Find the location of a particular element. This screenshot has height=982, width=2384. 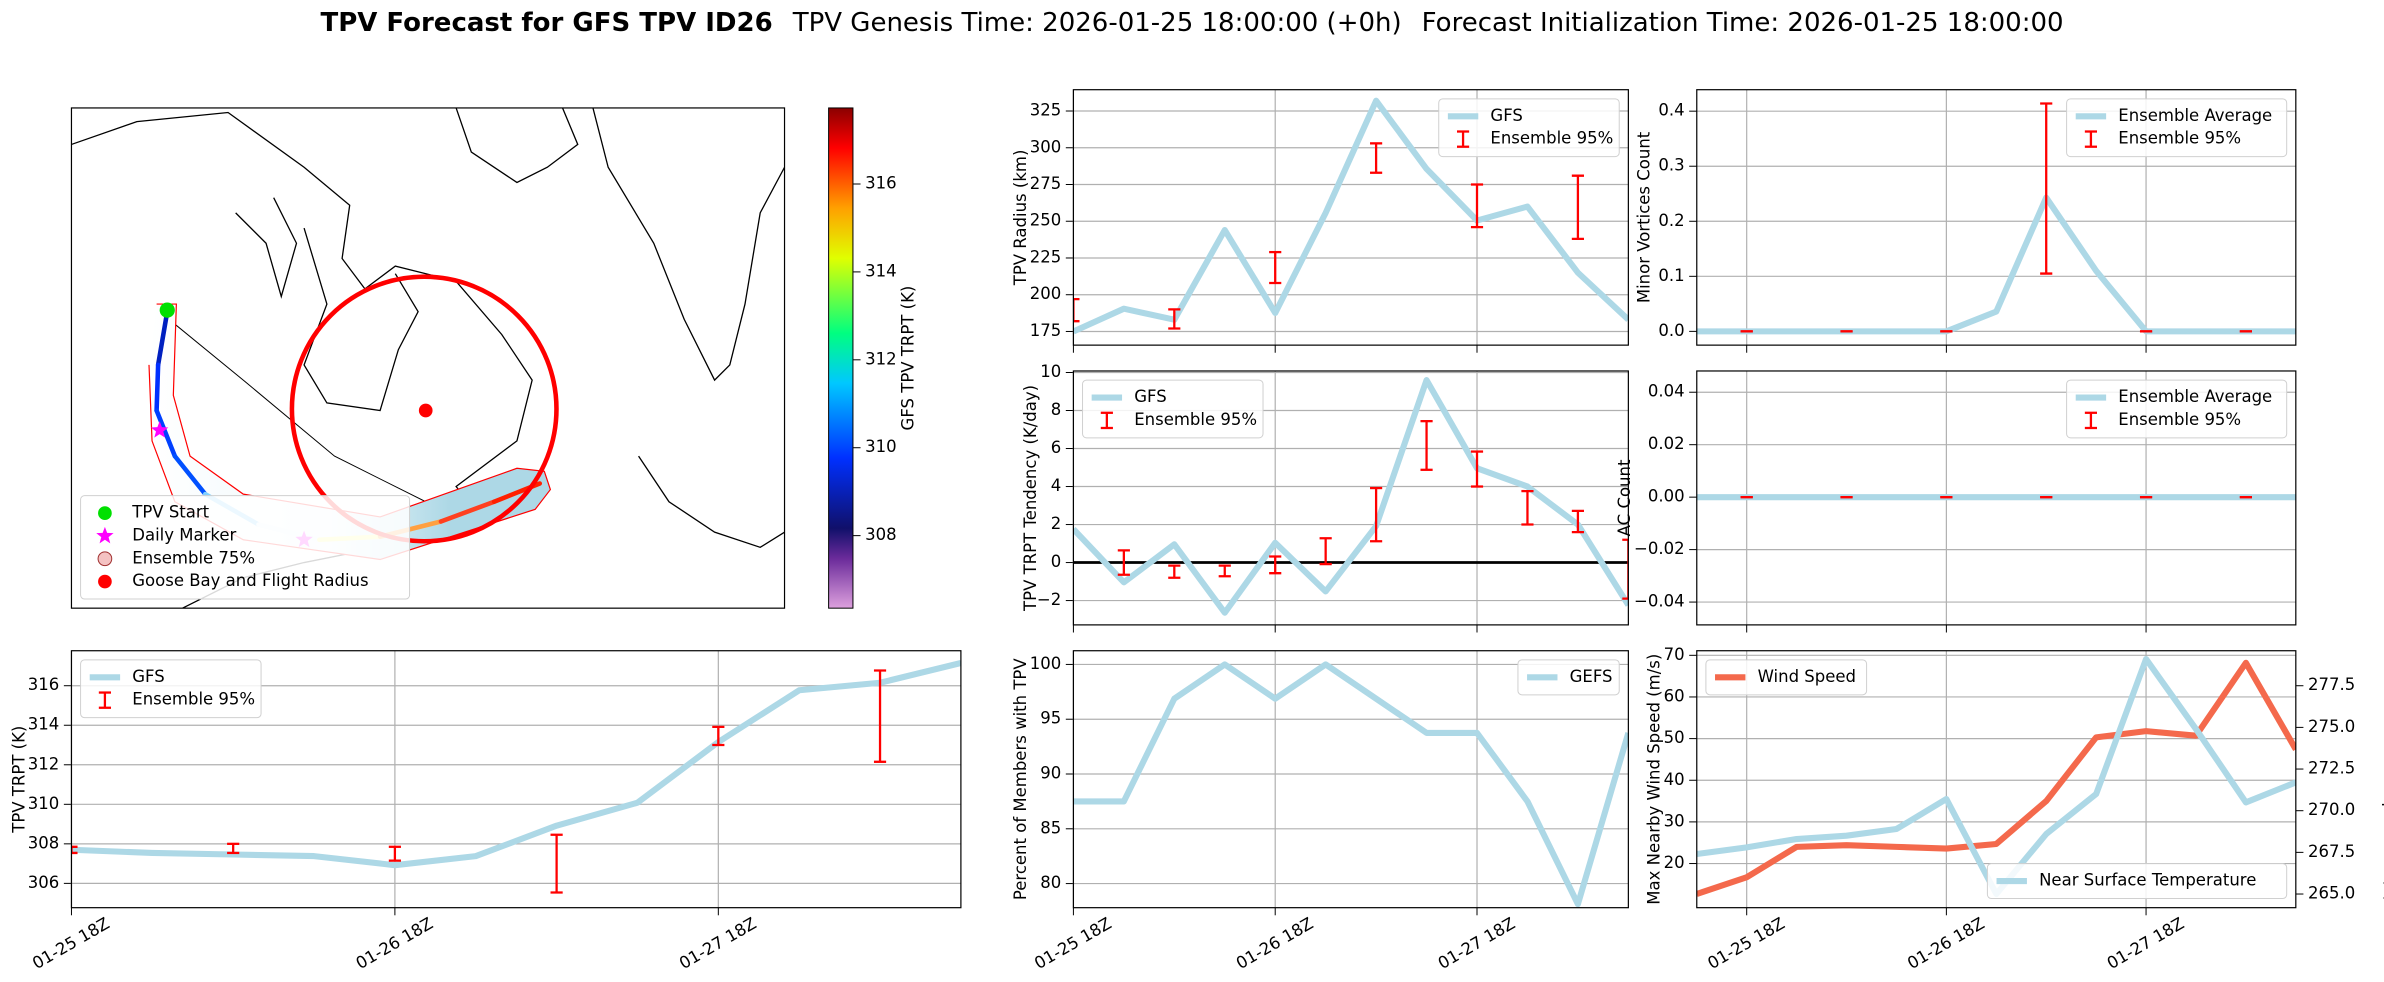

y-tick-label: 316 is located at coordinates (44, 684).